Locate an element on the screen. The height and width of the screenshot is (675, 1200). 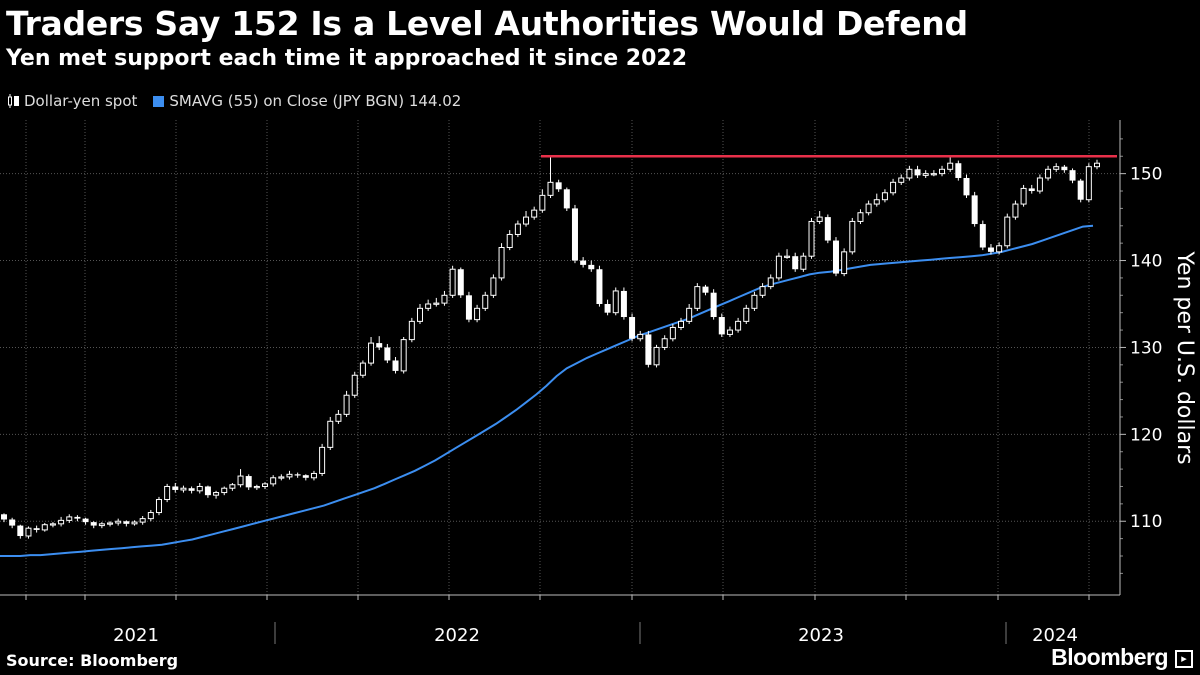
xtick-label-2021: 2021 is located at coordinates (136, 635).